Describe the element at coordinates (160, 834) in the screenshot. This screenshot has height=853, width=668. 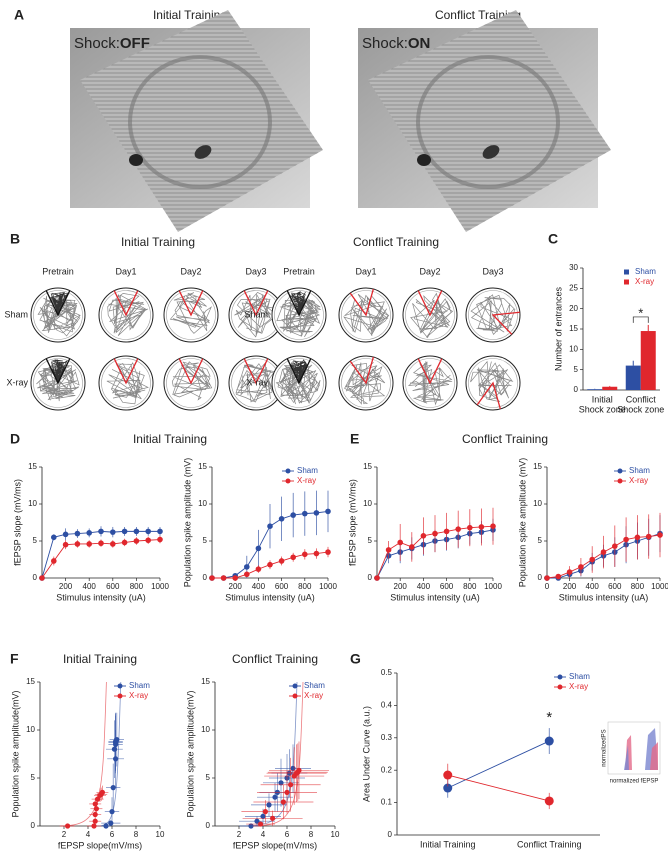
I see `x-tick-label: 10` at that location.